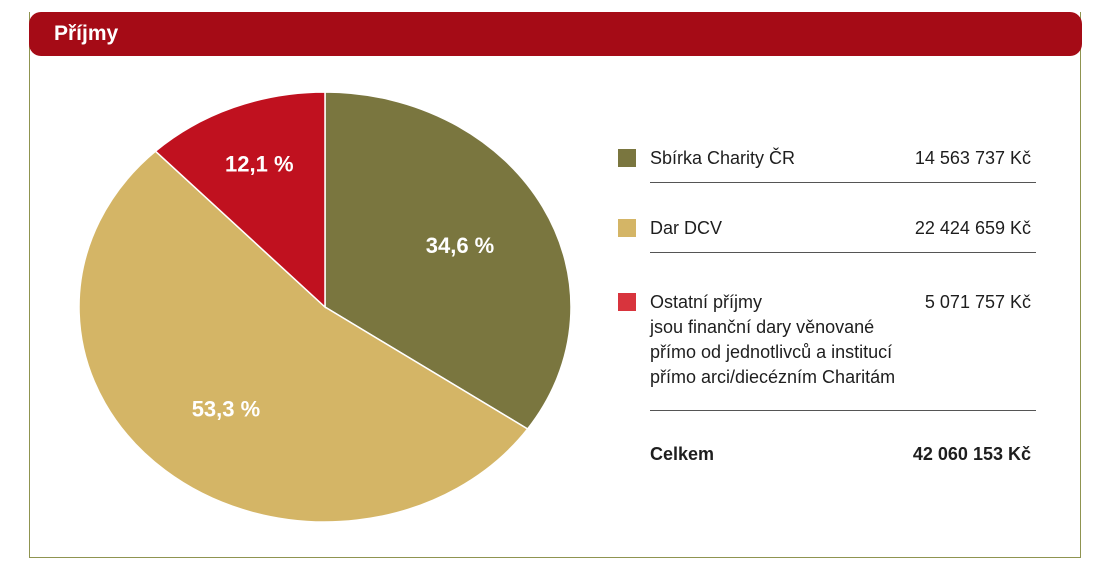 Image resolution: width=1102 pixels, height=575 pixels. Describe the element at coordinates (686, 228) in the screenshot. I see `legend-label-dar-dcv: Dar DCV` at that location.